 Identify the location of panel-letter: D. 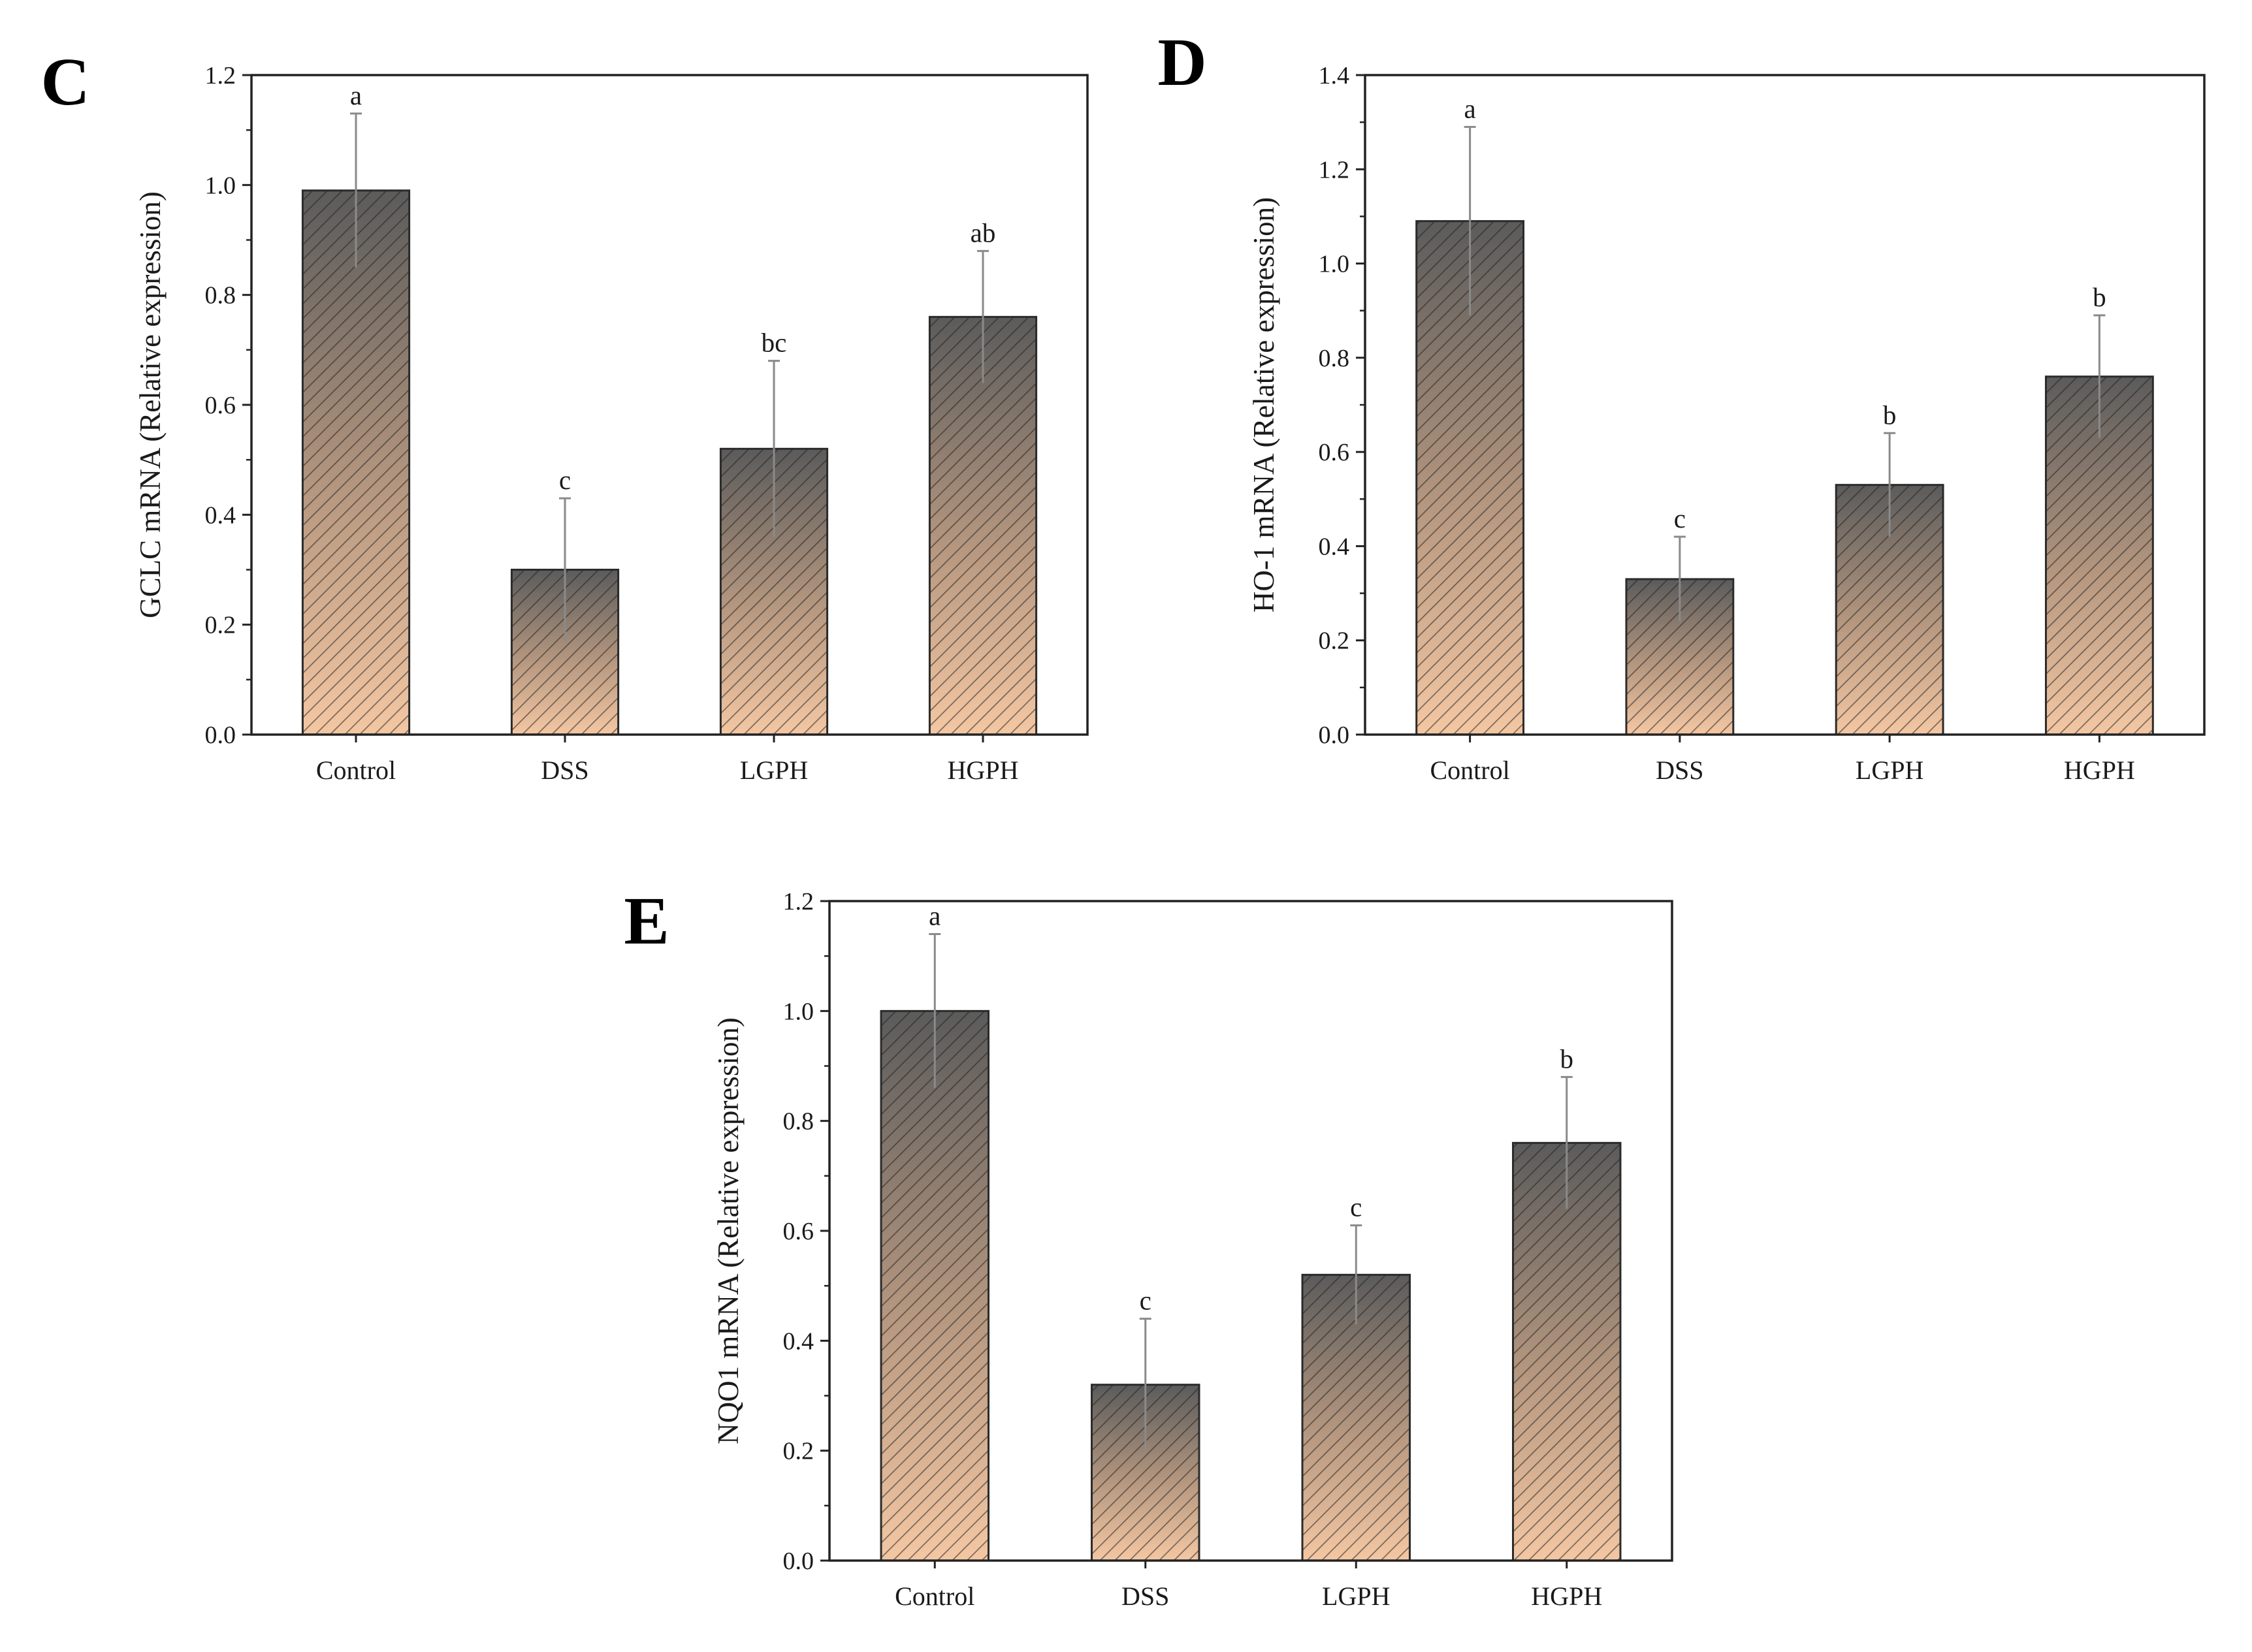
(1181, 63).